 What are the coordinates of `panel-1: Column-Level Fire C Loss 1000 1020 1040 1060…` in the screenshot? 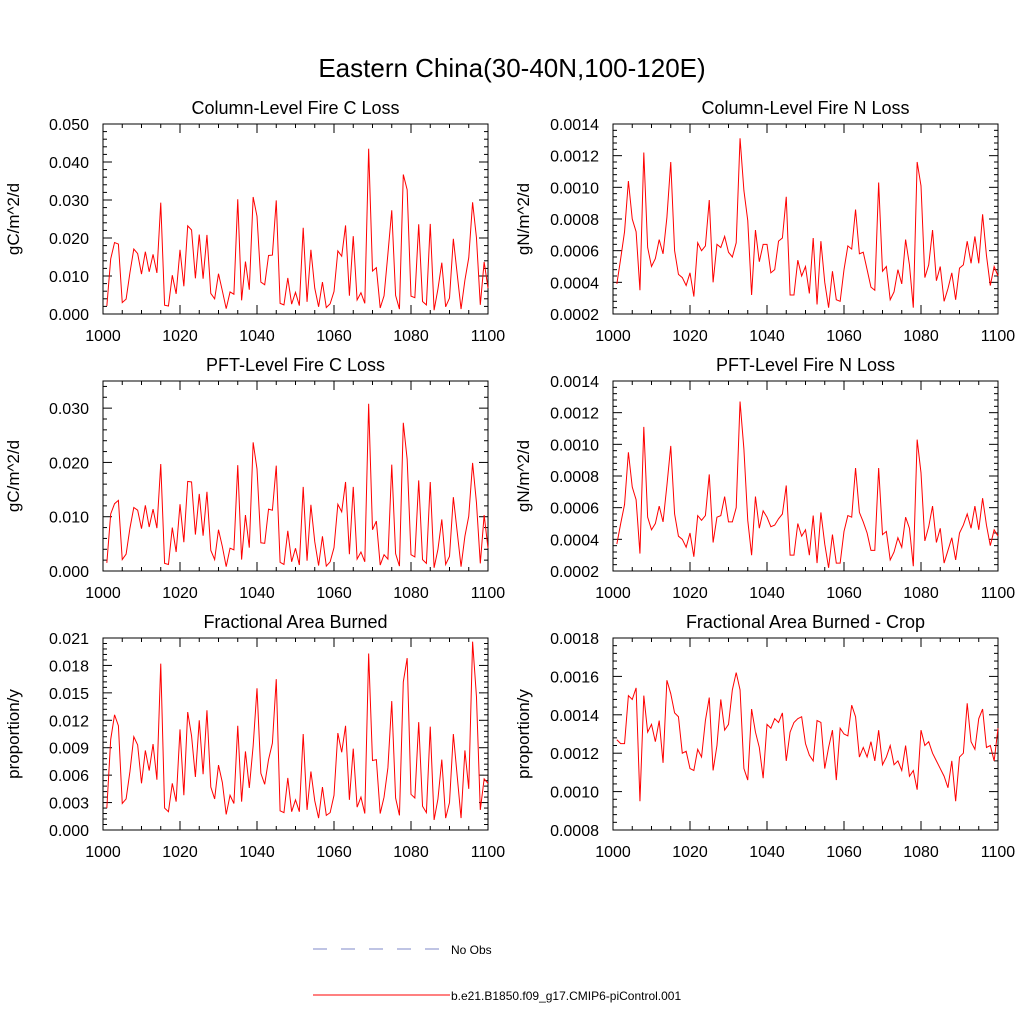 It's located at (254, 221).